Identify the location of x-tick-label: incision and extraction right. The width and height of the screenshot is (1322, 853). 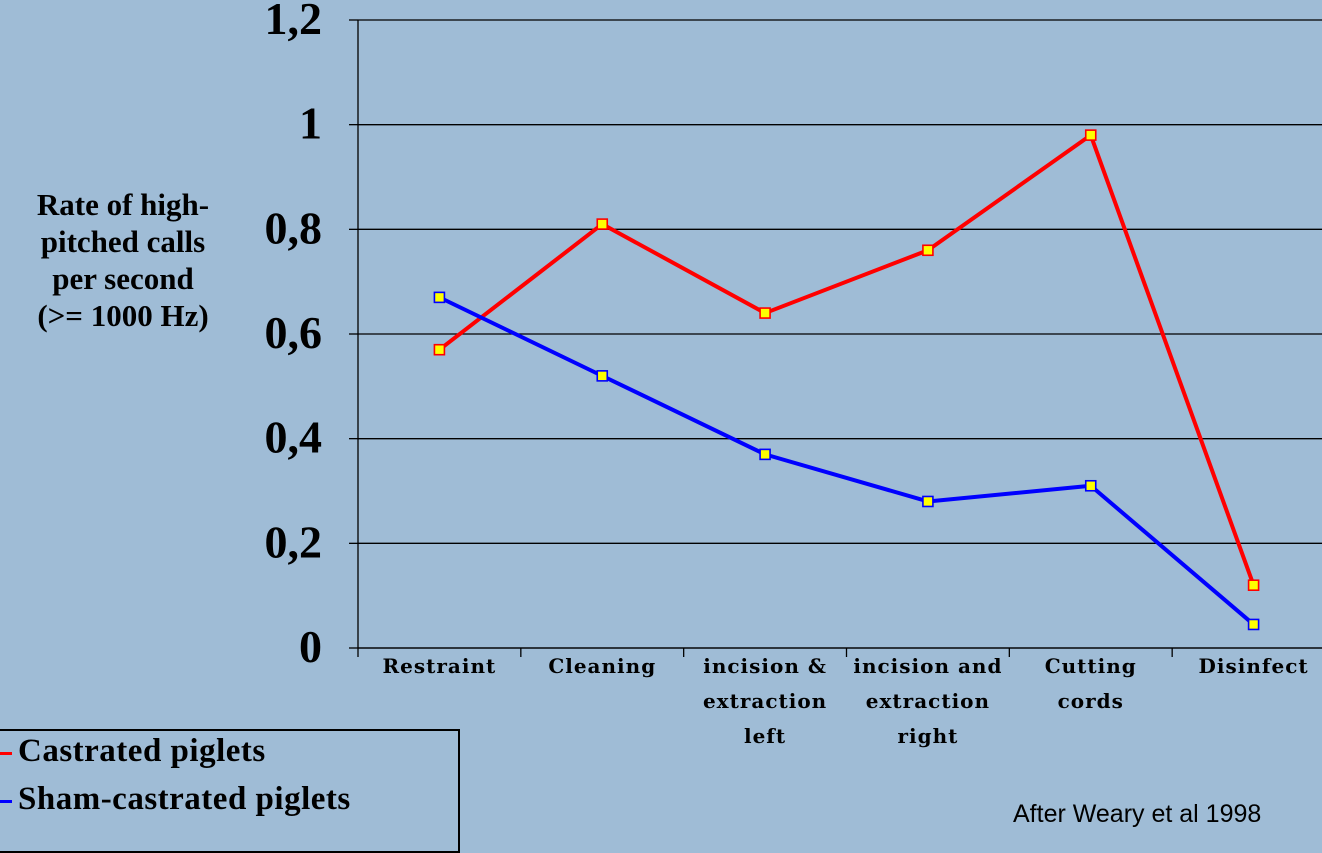
(927, 701).